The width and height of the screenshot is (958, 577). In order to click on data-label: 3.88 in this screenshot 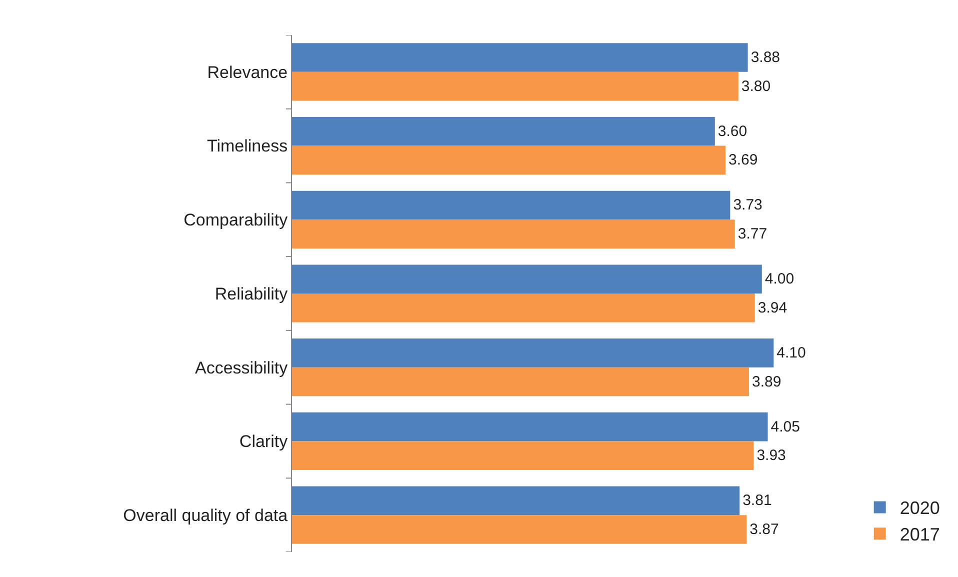, I will do `click(765, 57)`.